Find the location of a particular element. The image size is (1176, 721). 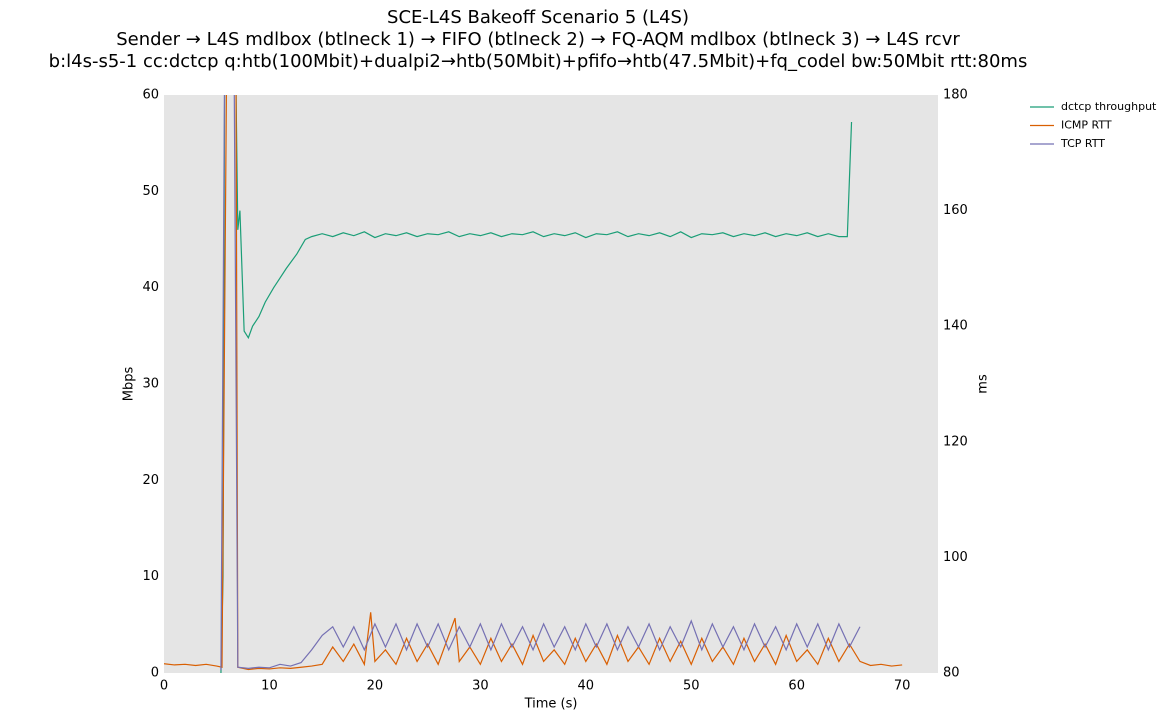

y2-tick-label: 140 is located at coordinates (955, 326).